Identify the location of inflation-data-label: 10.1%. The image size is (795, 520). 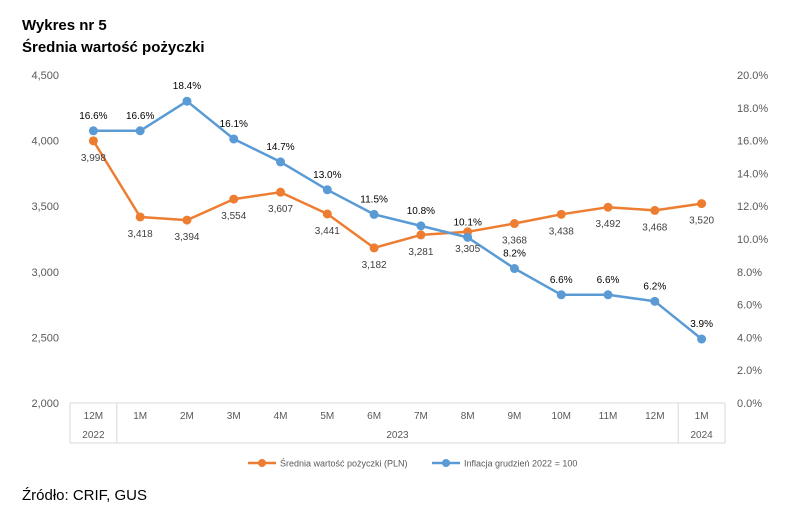
(467, 222).